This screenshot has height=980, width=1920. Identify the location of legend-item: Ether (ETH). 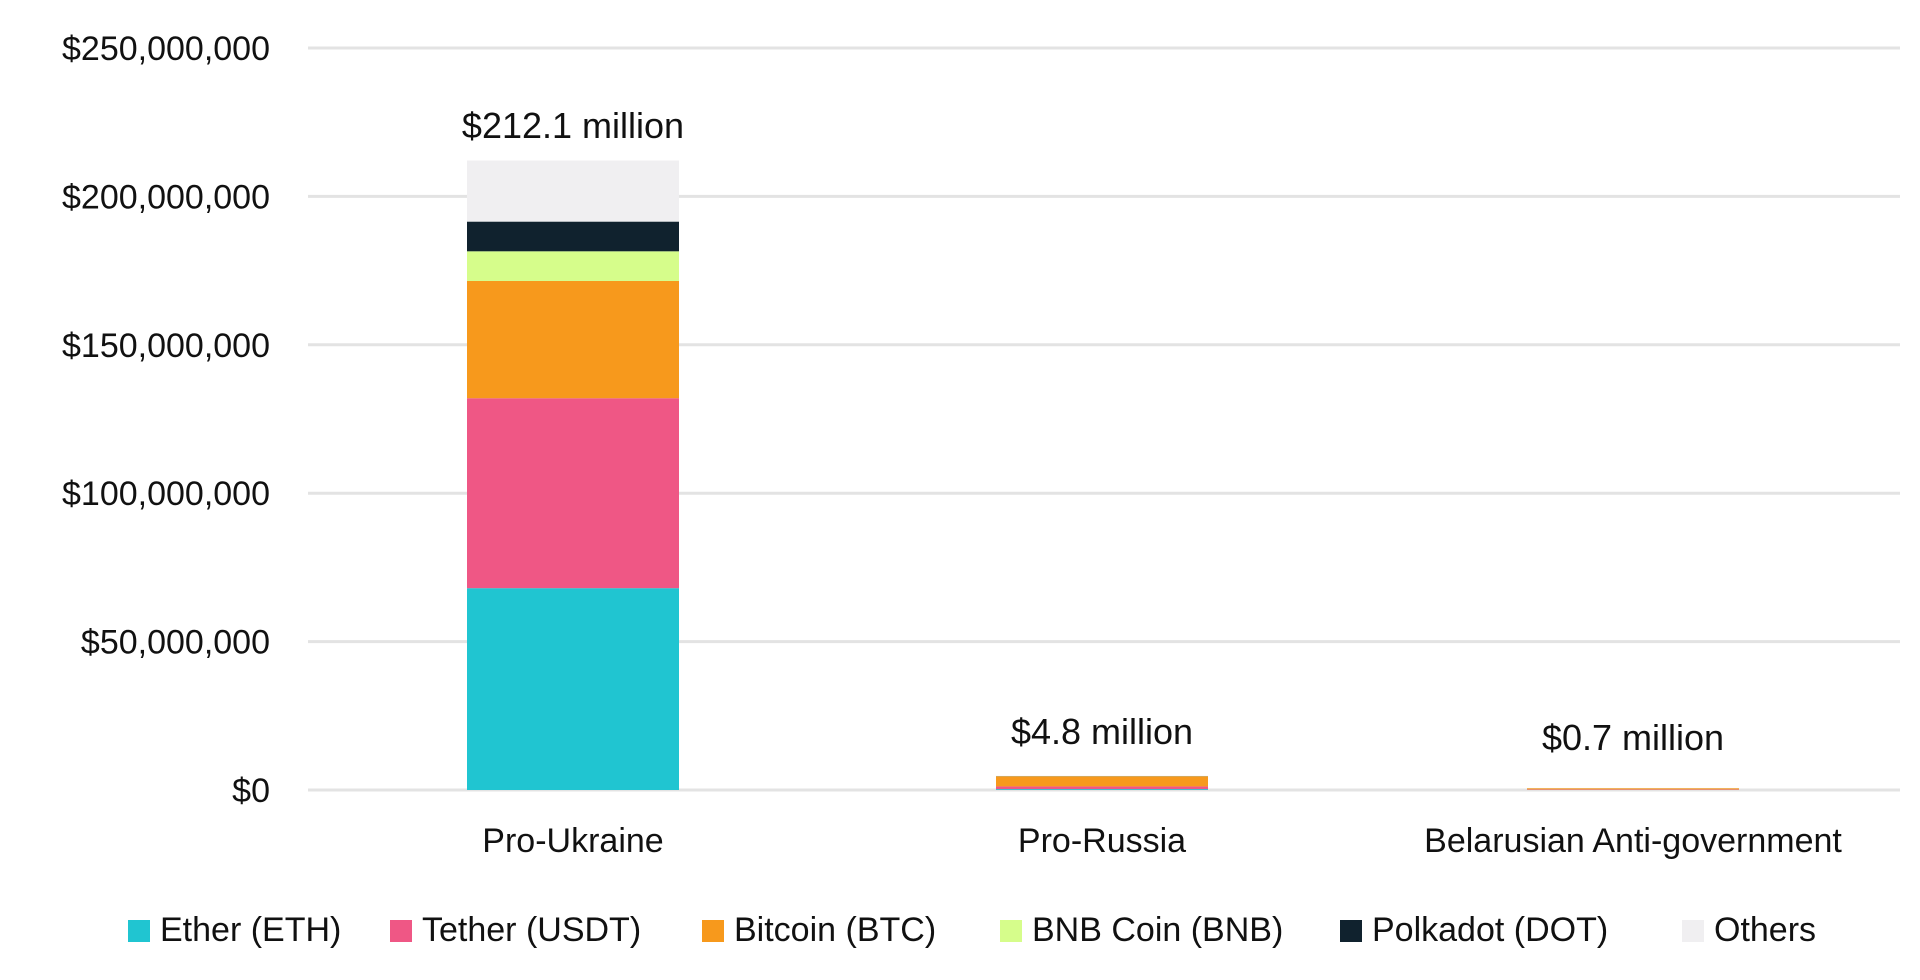
(234, 930).